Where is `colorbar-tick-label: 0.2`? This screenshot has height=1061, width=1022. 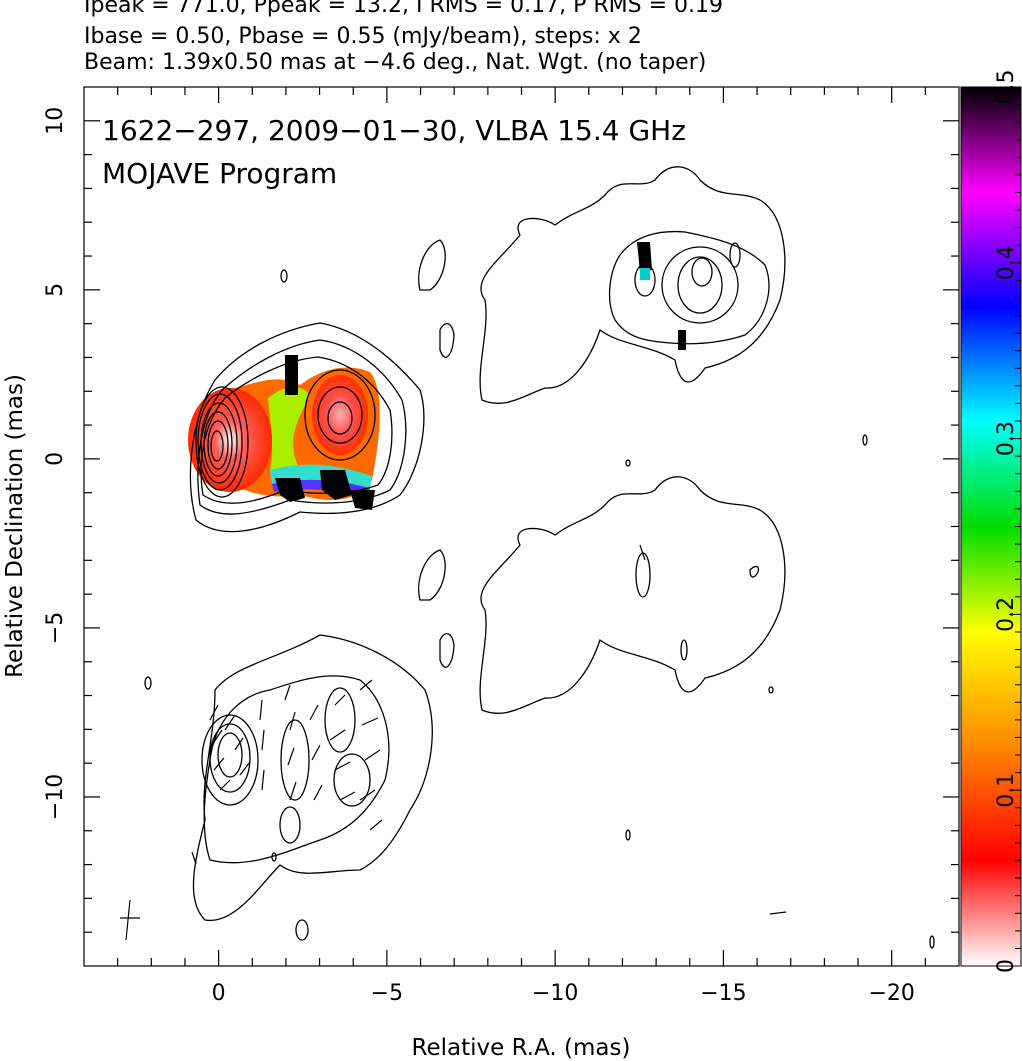 colorbar-tick-label: 0.2 is located at coordinates (1006, 614).